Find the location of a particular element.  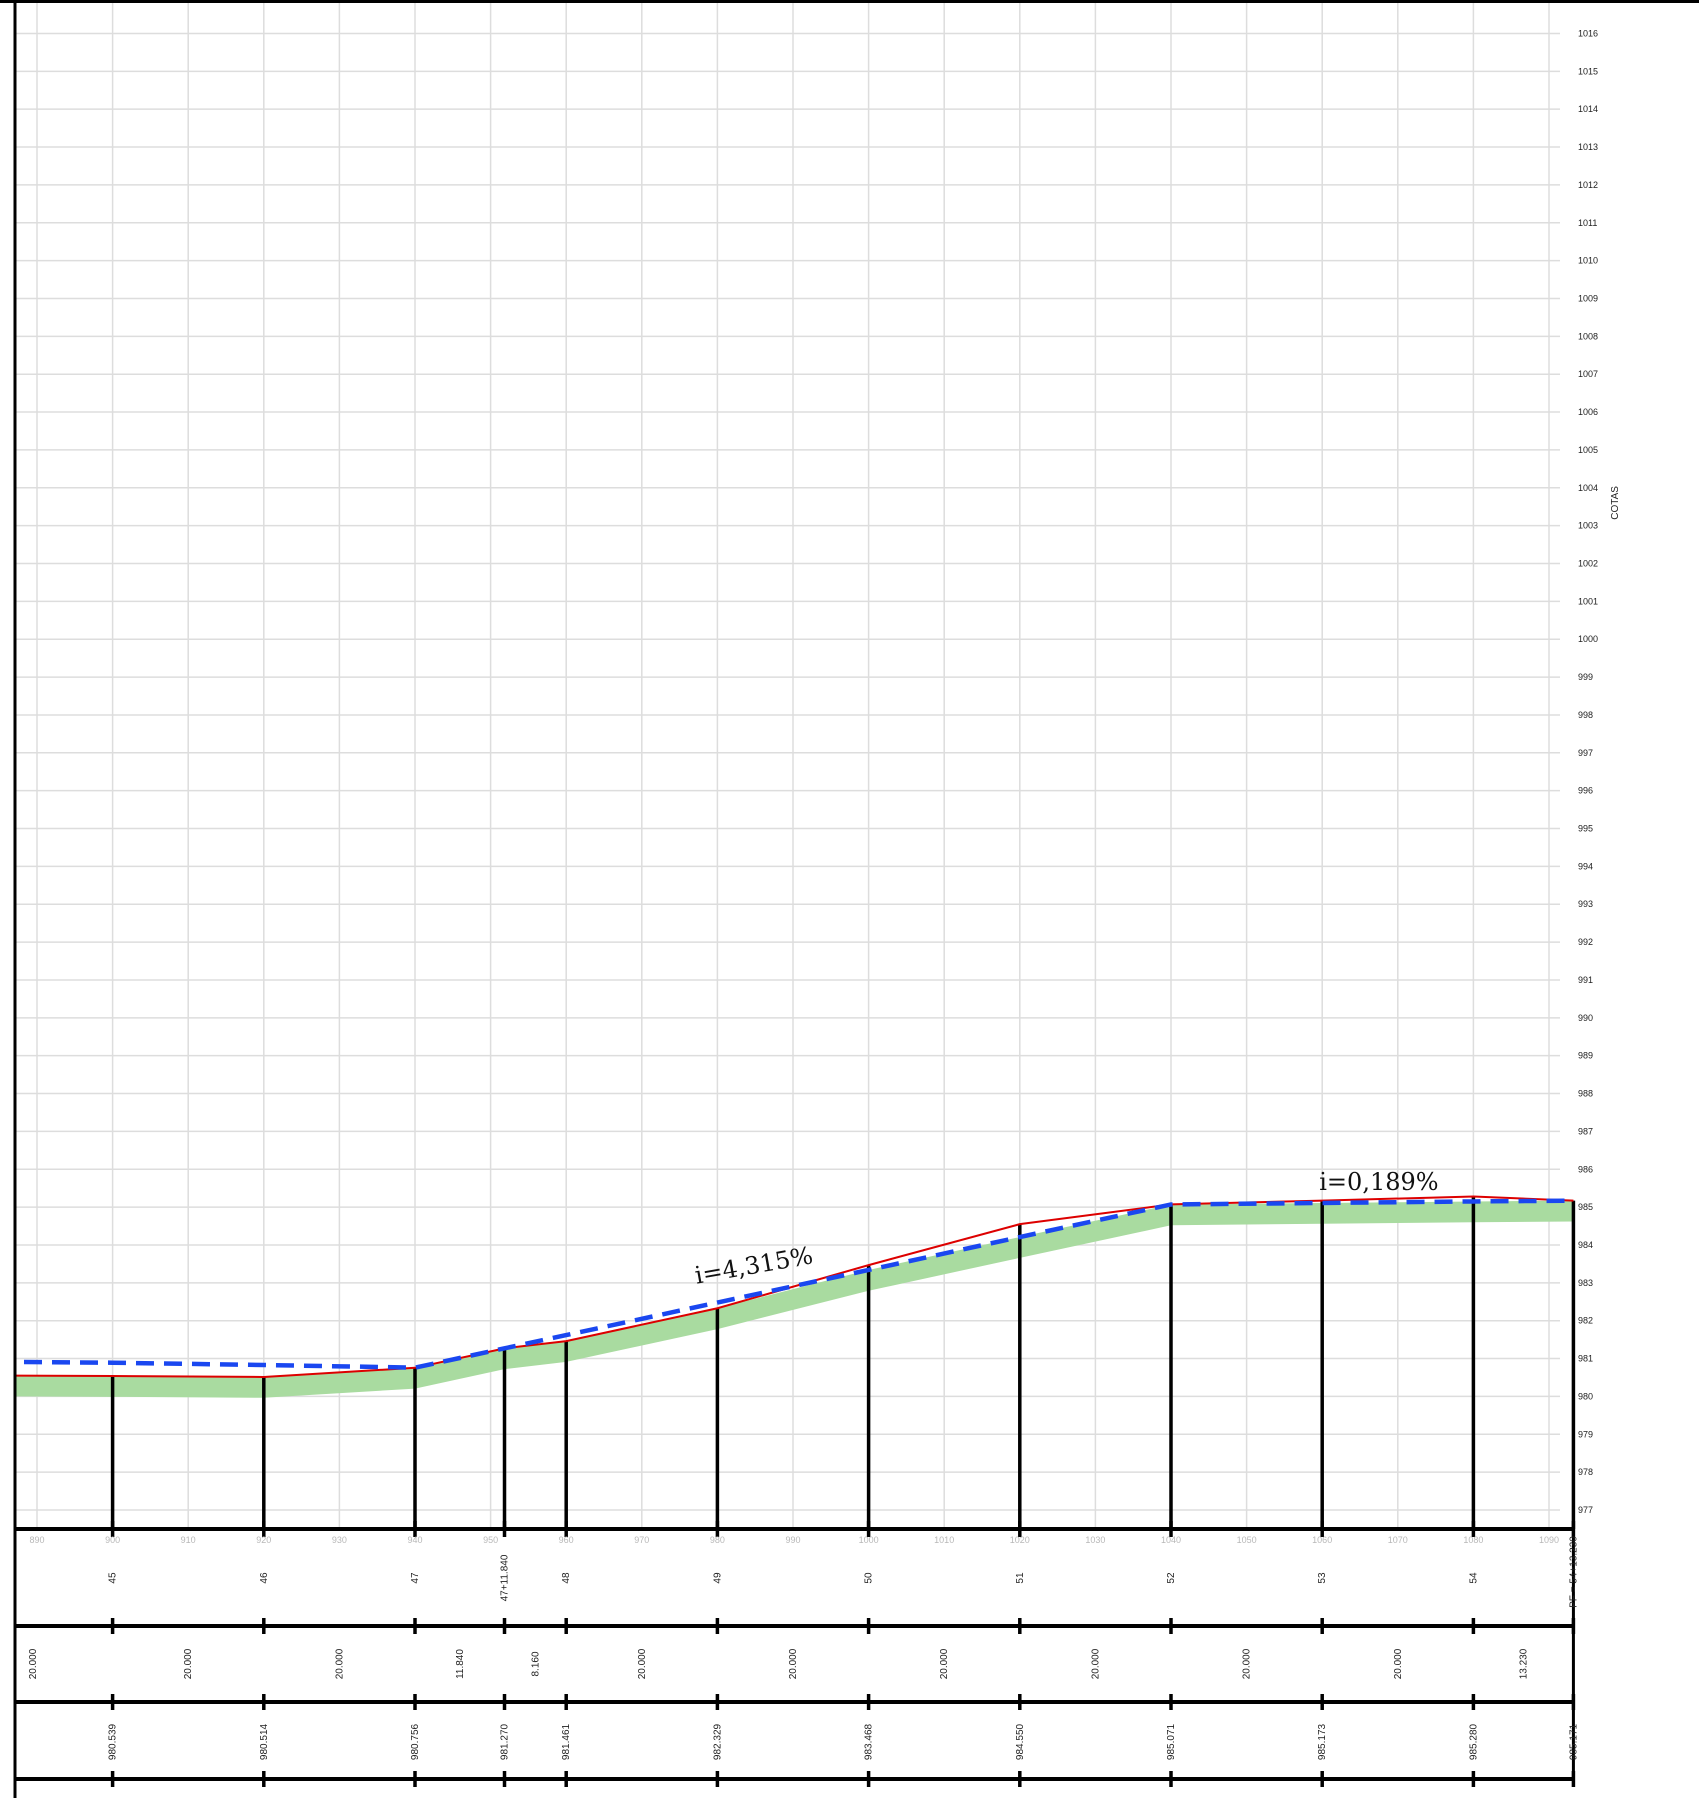

station-label: 53 is located at coordinates (1322, 1578).